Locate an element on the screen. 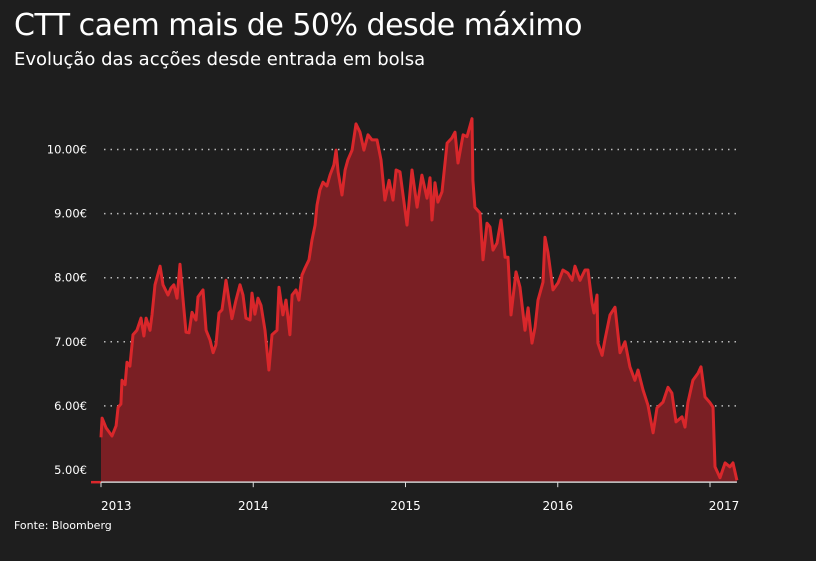 The height and width of the screenshot is (561, 816). y-axis-labels: 5.00€ 6.00€ 7.00€ 8.00€ 9.00€ 10.00€ is located at coordinates (67, 310).